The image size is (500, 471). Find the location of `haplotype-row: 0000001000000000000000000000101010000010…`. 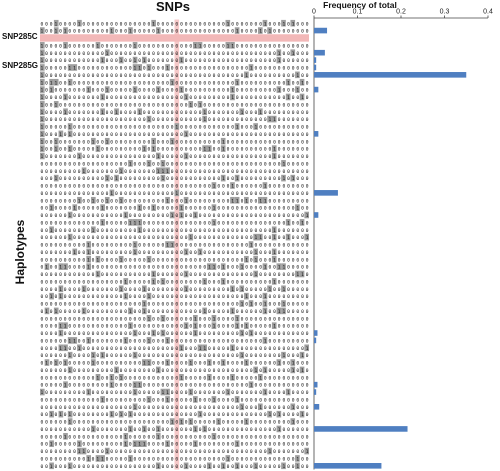

haplotype-row: 0000001000000000000000000000101010000010… is located at coordinates (175, 422).